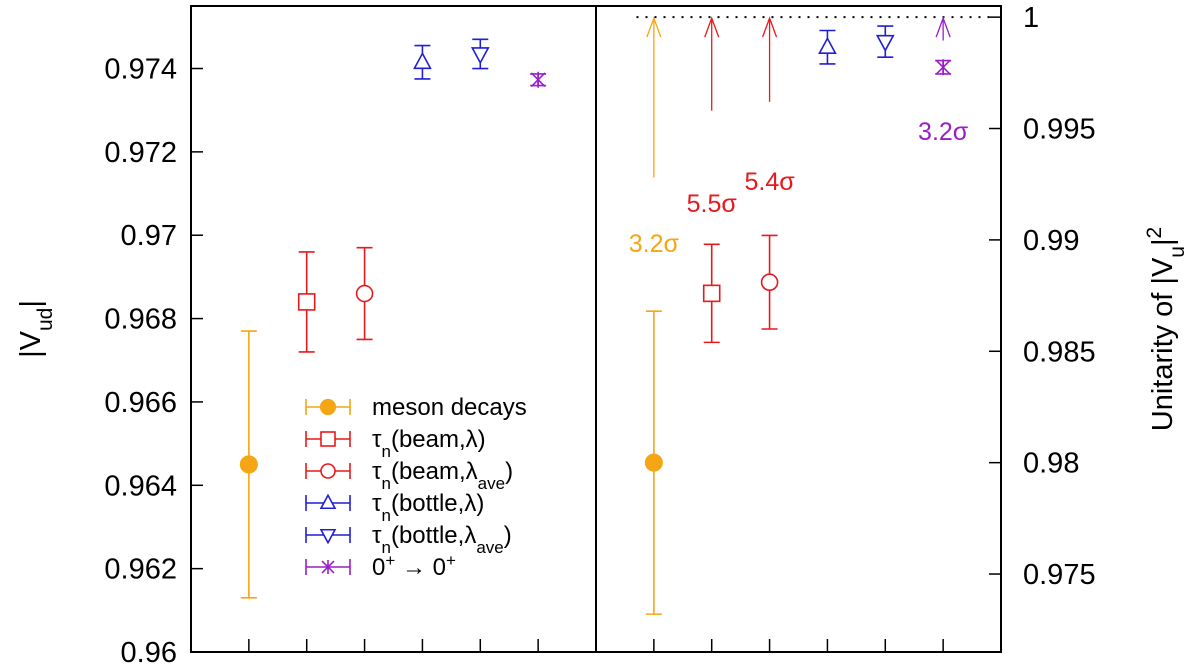  What do you see at coordinates (140, 320) in the screenshot?
I see `left-y-tick-label: 0.968` at bounding box center [140, 320].